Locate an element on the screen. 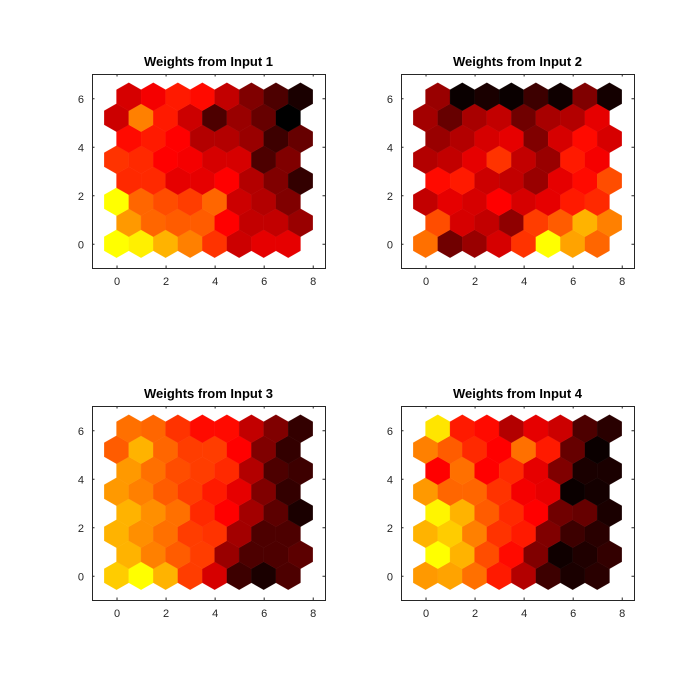 The height and width of the screenshot is (700, 700). weight-plane-panel-1: 0 2 4 6 8 0 2 4 6 Weights from Input 1 is located at coordinates (202, 171).